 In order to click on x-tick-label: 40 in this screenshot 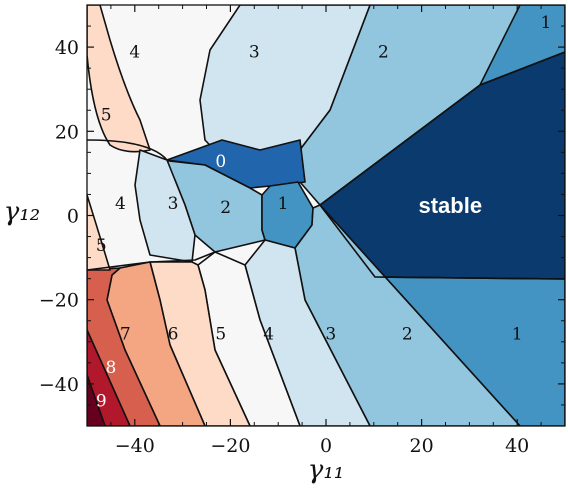, I will do `click(517, 446)`.